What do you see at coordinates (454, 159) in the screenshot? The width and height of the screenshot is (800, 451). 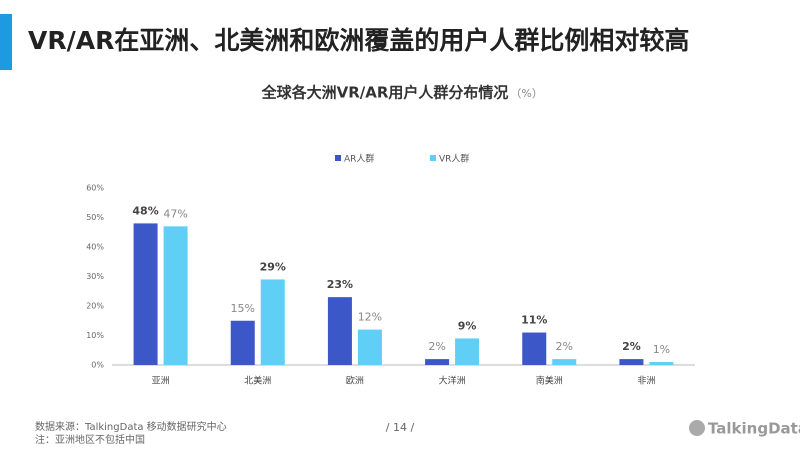 I see `legend-label: VR人群` at bounding box center [454, 159].